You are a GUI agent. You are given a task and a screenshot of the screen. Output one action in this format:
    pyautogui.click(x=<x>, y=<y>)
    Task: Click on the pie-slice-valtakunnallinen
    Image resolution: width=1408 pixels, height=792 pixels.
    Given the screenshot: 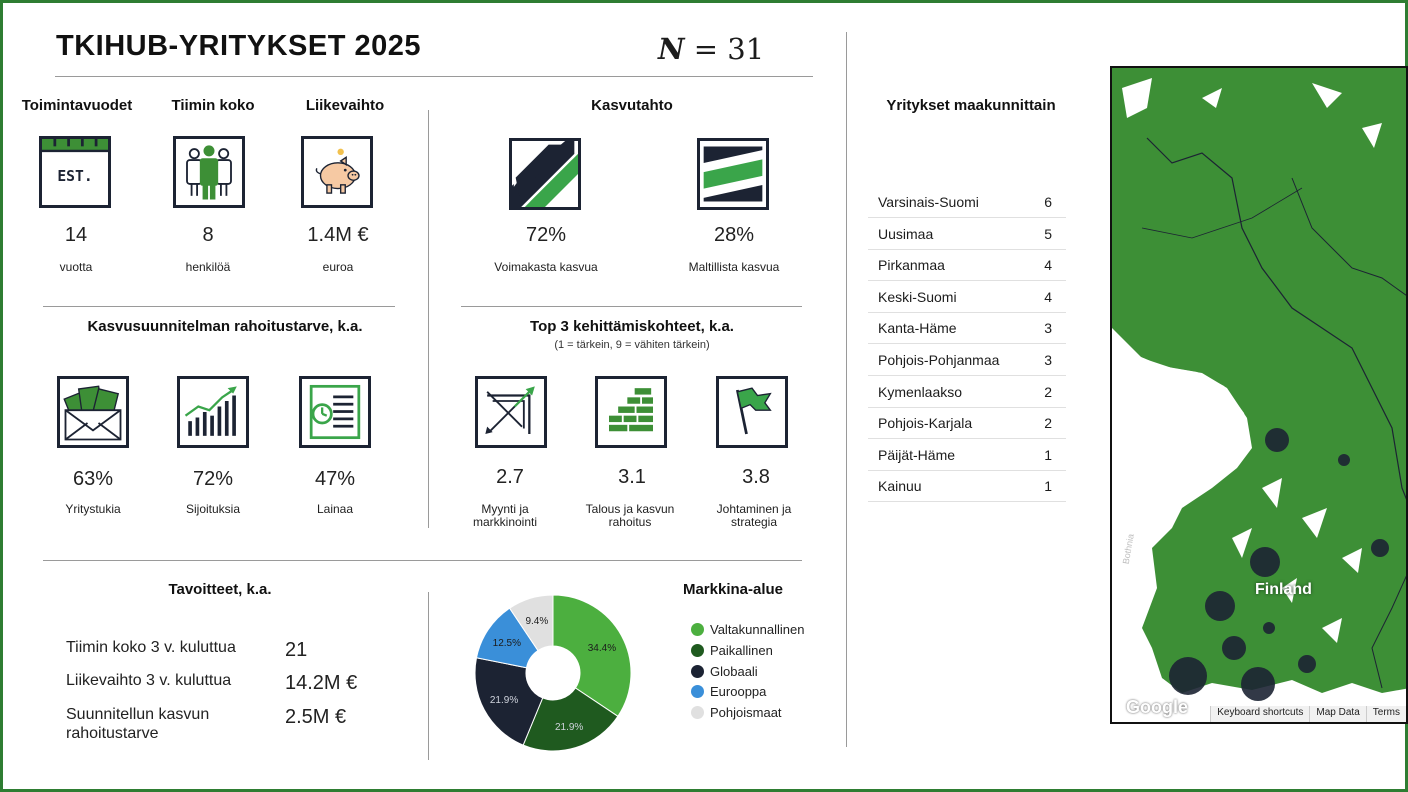 What is the action you would take?
    pyautogui.click(x=592, y=655)
    